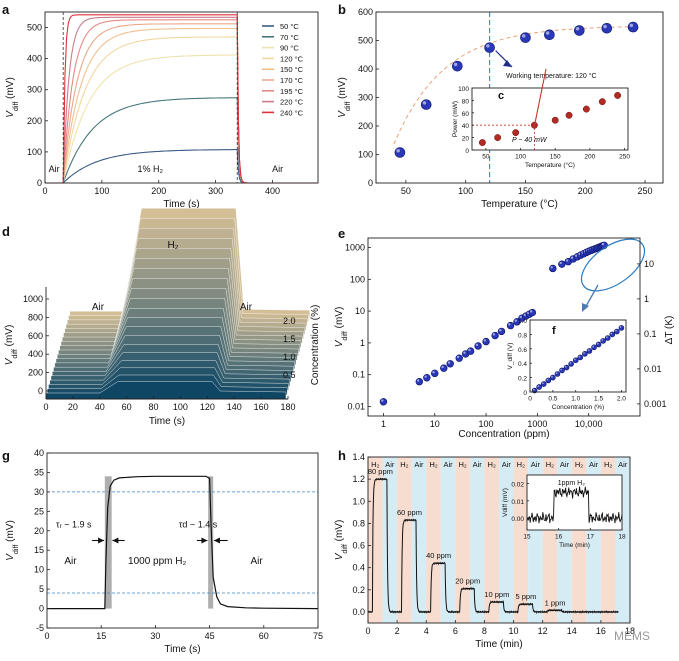 This screenshot has height=661, width=679. Describe the element at coordinates (289, 48) in the screenshot. I see `legend-label: 90 °C` at that location.